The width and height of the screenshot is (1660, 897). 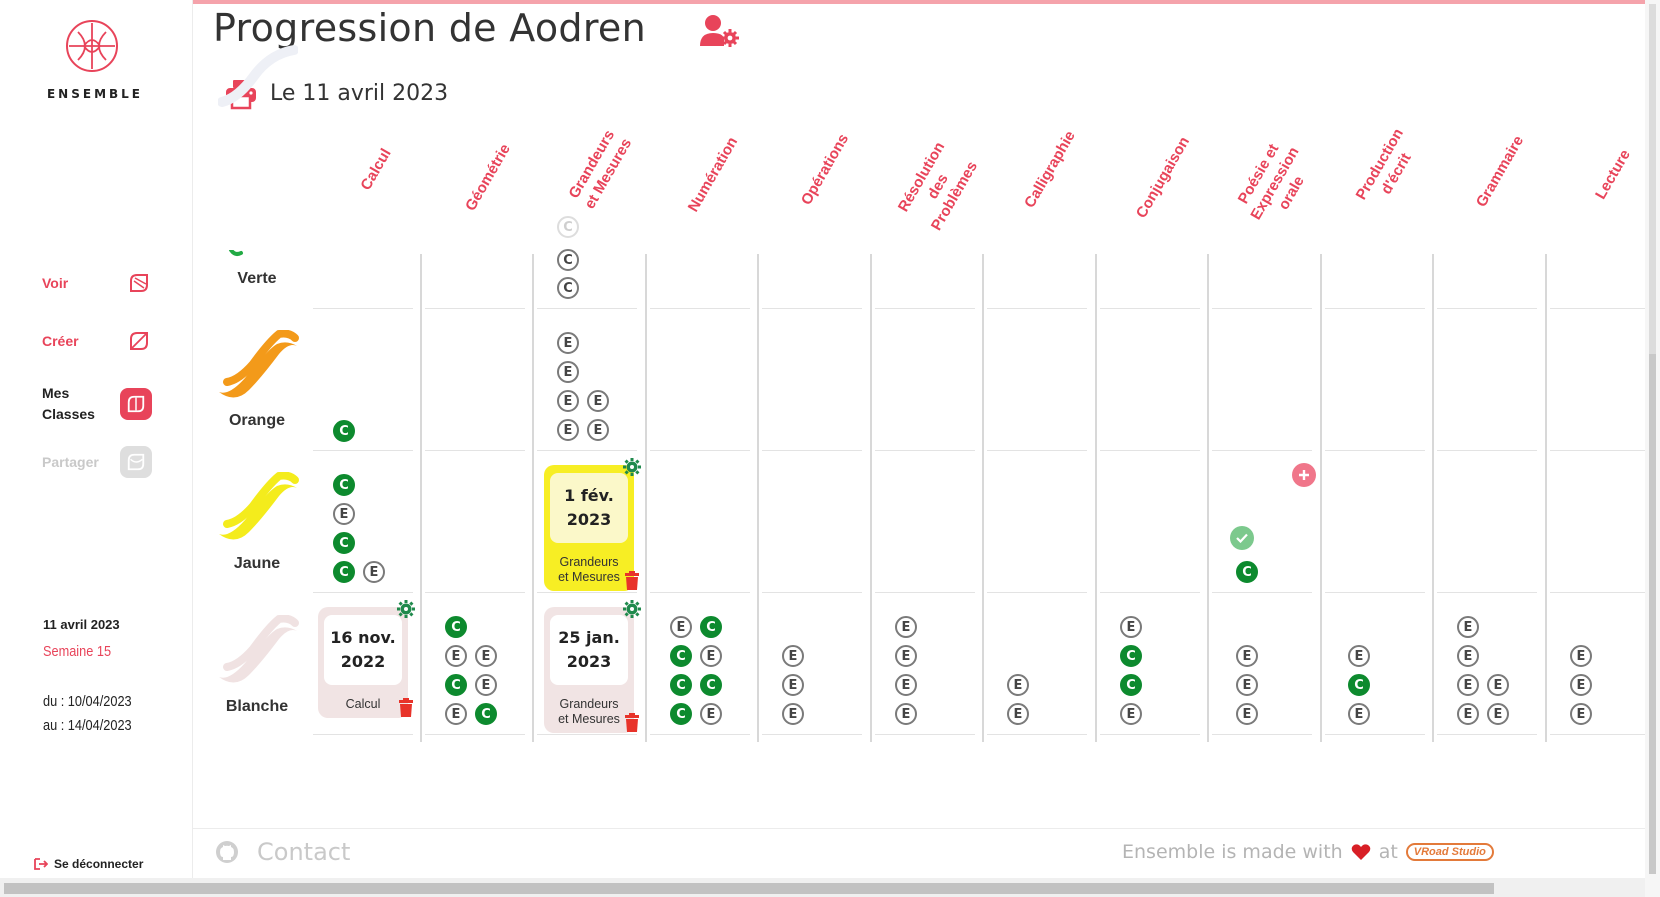 What do you see at coordinates (592, 666) in the screenshot?
I see `lesson-card-grandeurs-2: 25 jan. 2023 Grandeurs et Mesures` at bounding box center [592, 666].